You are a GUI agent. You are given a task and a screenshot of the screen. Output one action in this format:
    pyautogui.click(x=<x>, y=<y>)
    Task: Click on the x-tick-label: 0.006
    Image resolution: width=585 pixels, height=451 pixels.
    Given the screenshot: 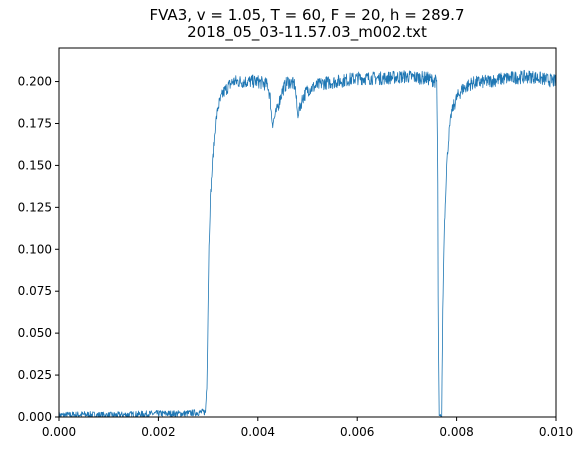 What is the action you would take?
    pyautogui.click(x=357, y=432)
    